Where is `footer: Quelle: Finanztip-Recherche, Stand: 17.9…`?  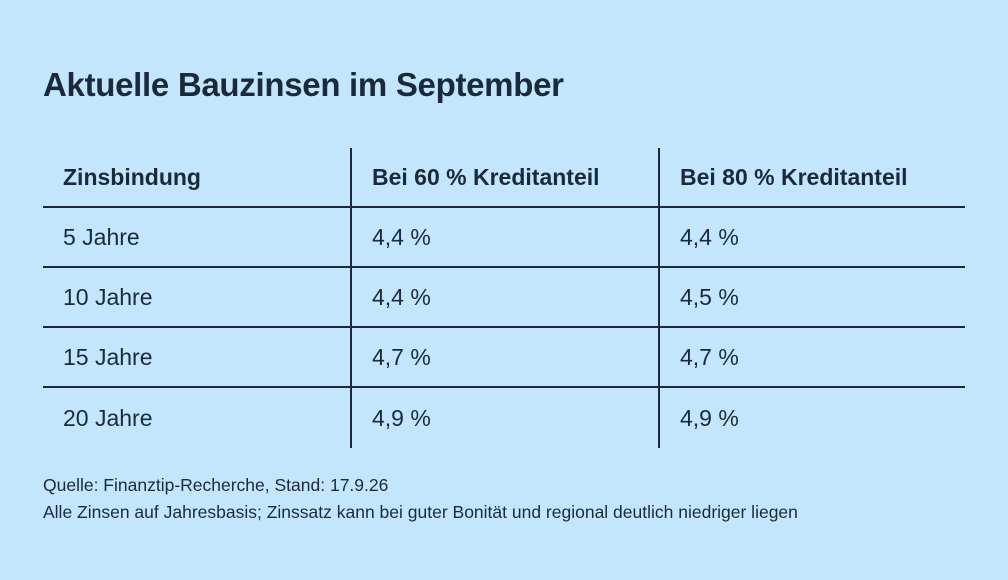
footer: Quelle: Finanztip-Recherche, Stand: 17.9… is located at coordinates (420, 499).